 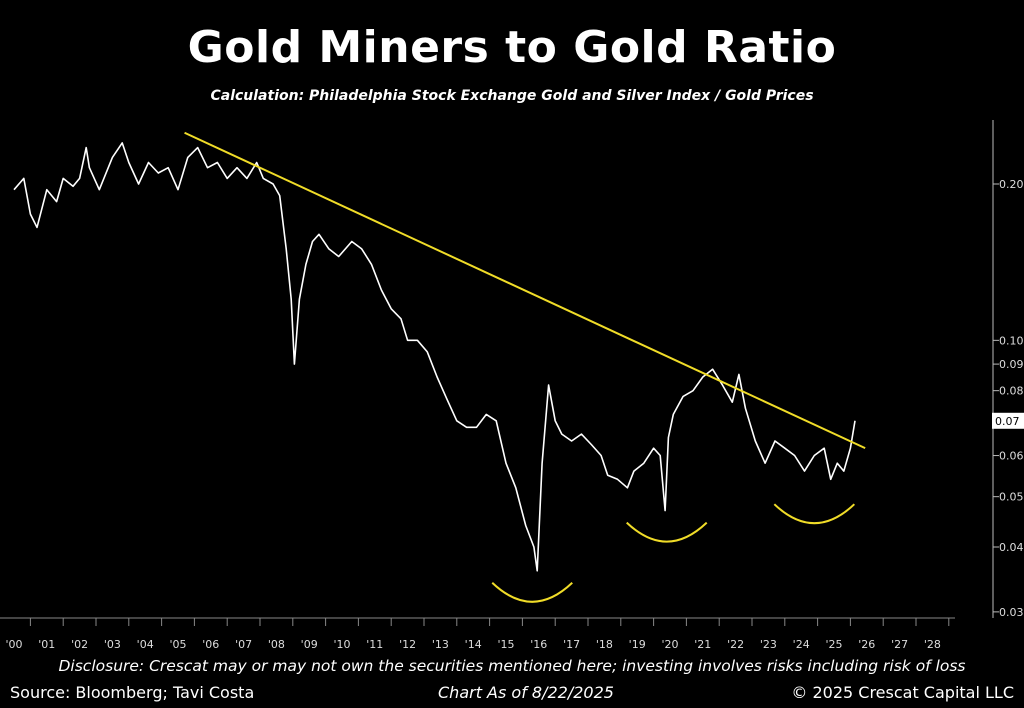 What do you see at coordinates (473, 644) in the screenshot?
I see `x-tick-label: '14` at bounding box center [473, 644].